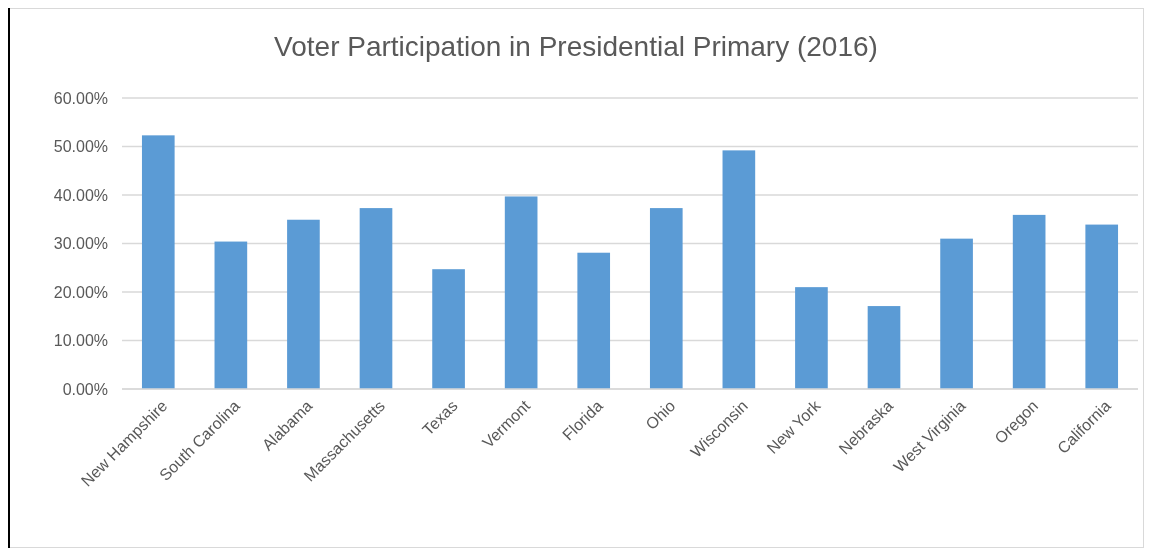 This screenshot has width=1152, height=550. I want to click on chart-title: Voter Participation in Presidential Primary (2016), so click(576, 46).